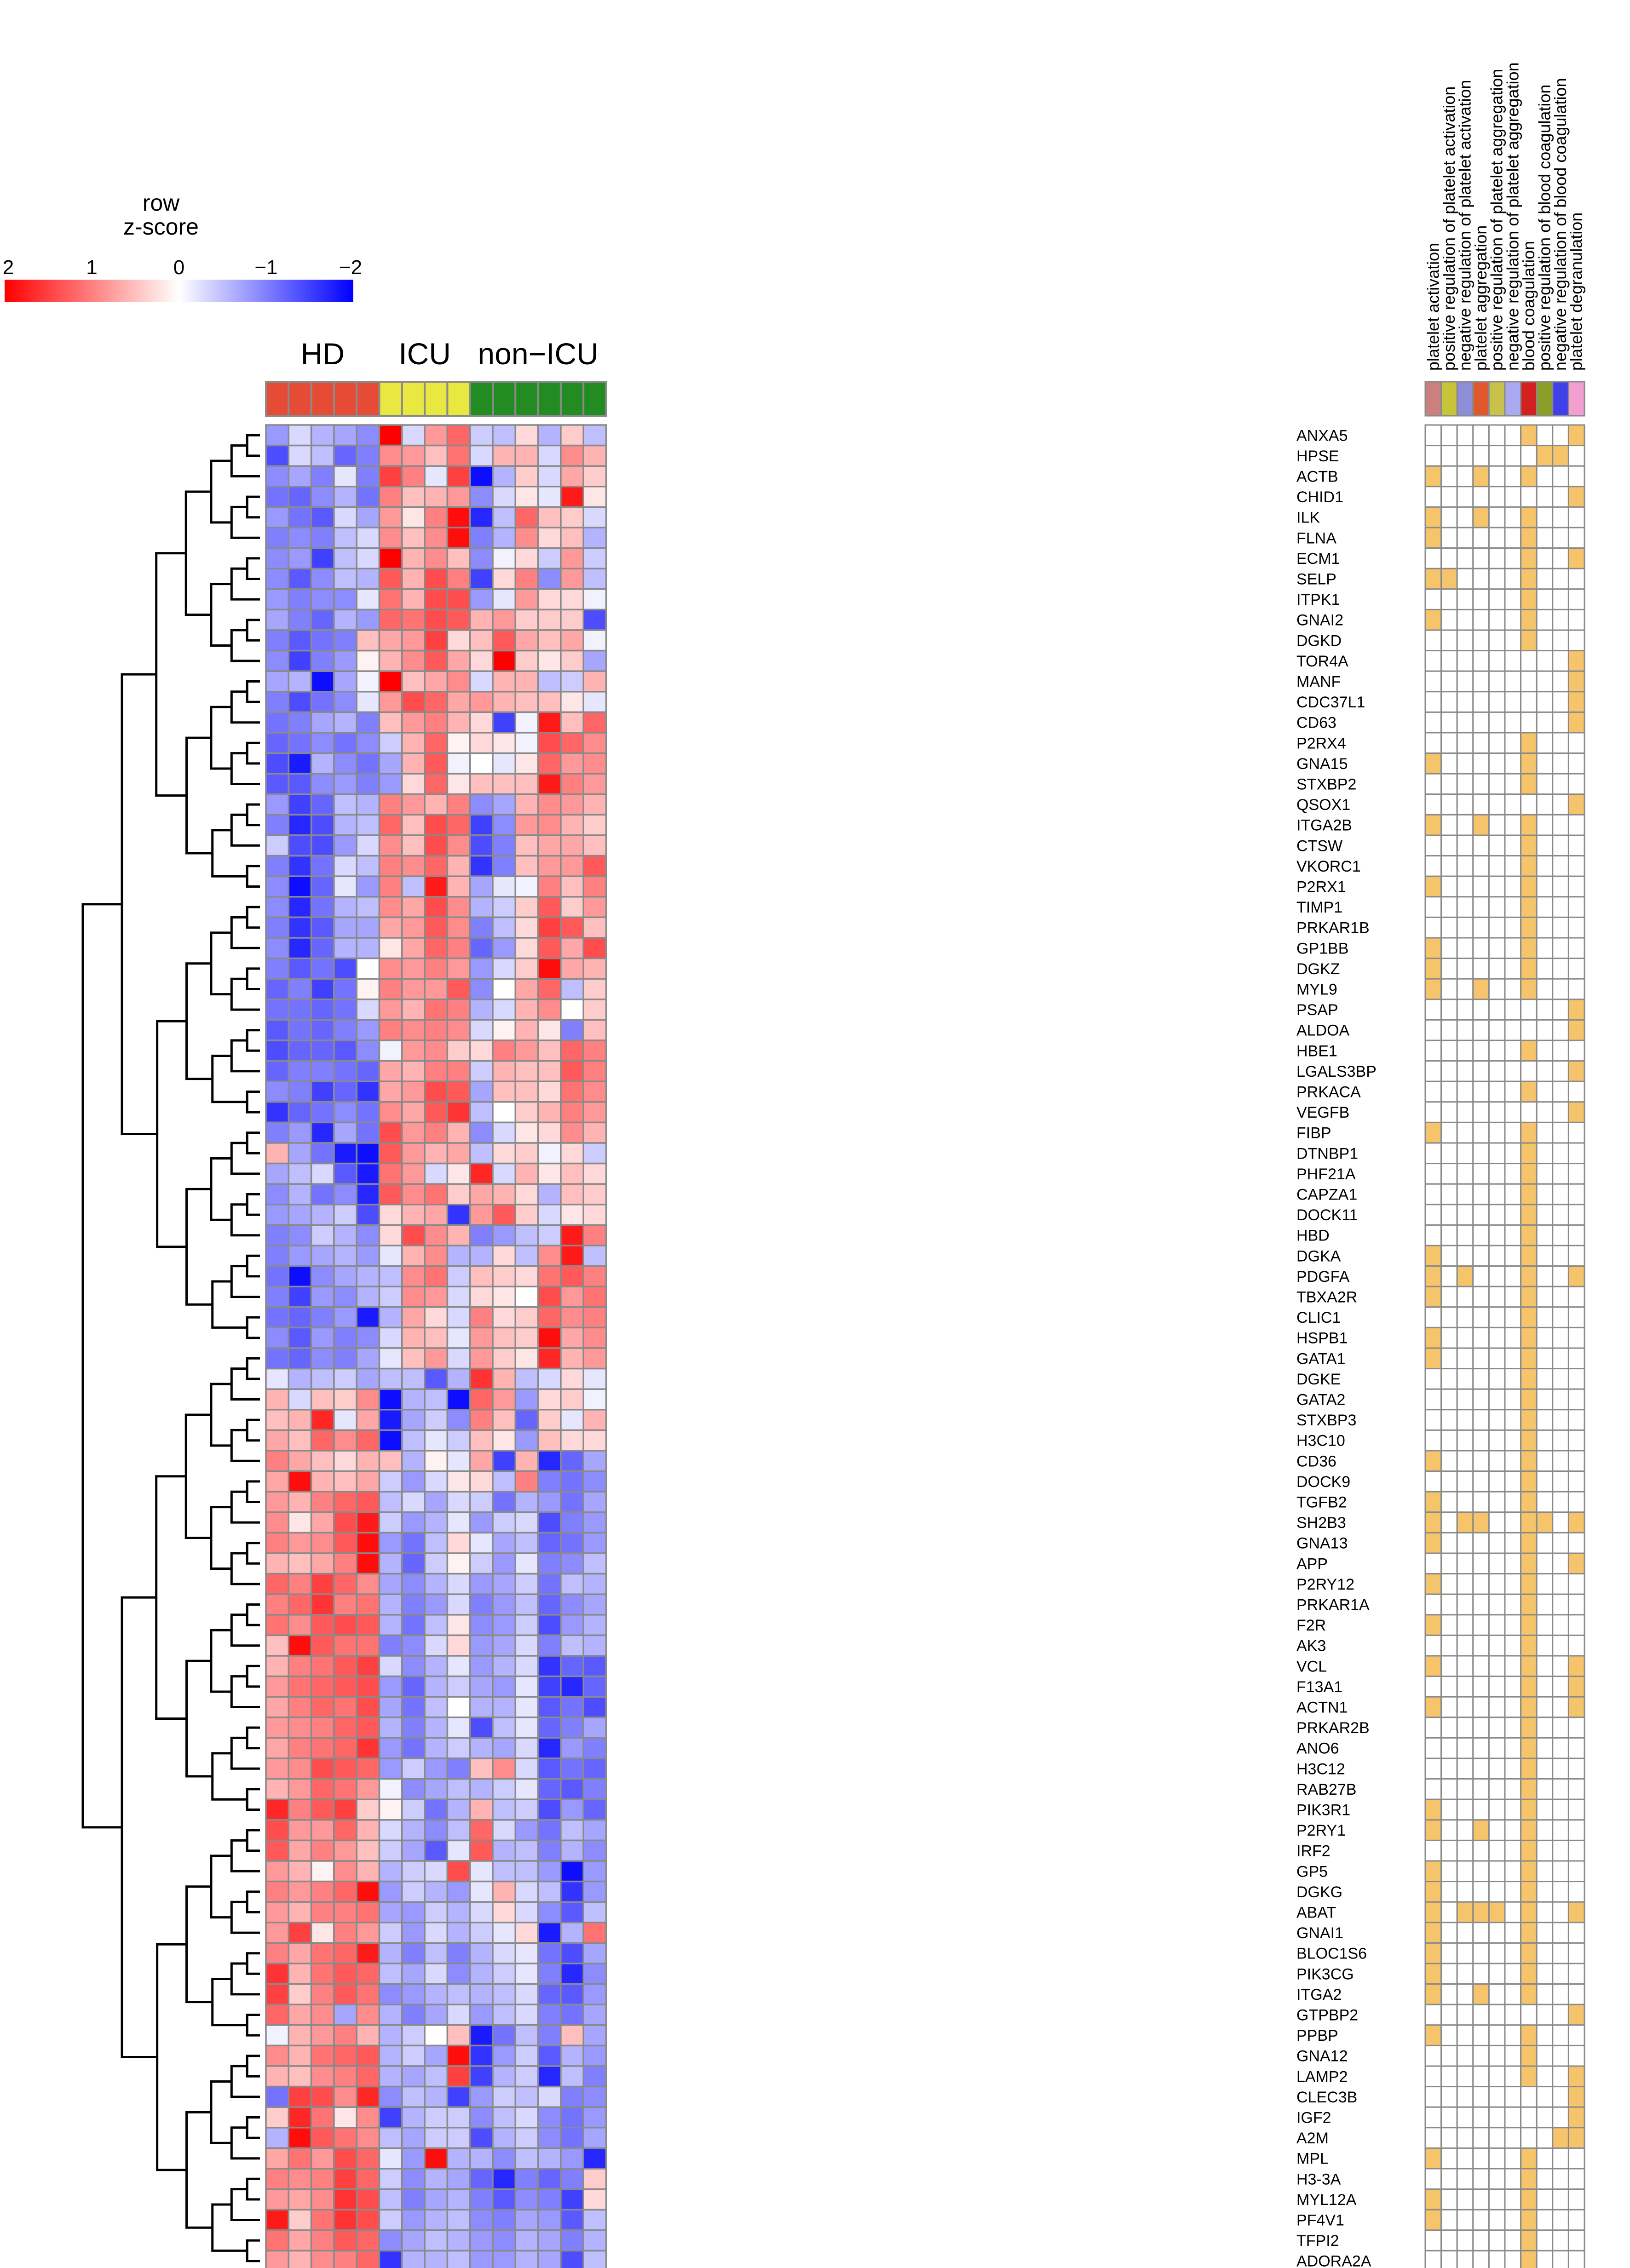 The width and height of the screenshot is (1630, 2268). What do you see at coordinates (1326, 1195) in the screenshot?
I see `gene-label: CAPZA1` at bounding box center [1326, 1195].